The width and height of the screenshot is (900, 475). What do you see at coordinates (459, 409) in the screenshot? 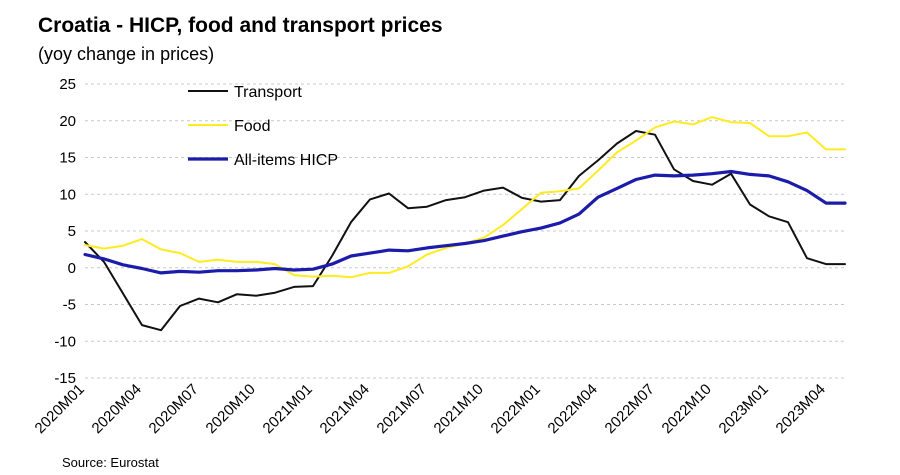
I see `x-tick-label: 2021M10` at bounding box center [459, 409].